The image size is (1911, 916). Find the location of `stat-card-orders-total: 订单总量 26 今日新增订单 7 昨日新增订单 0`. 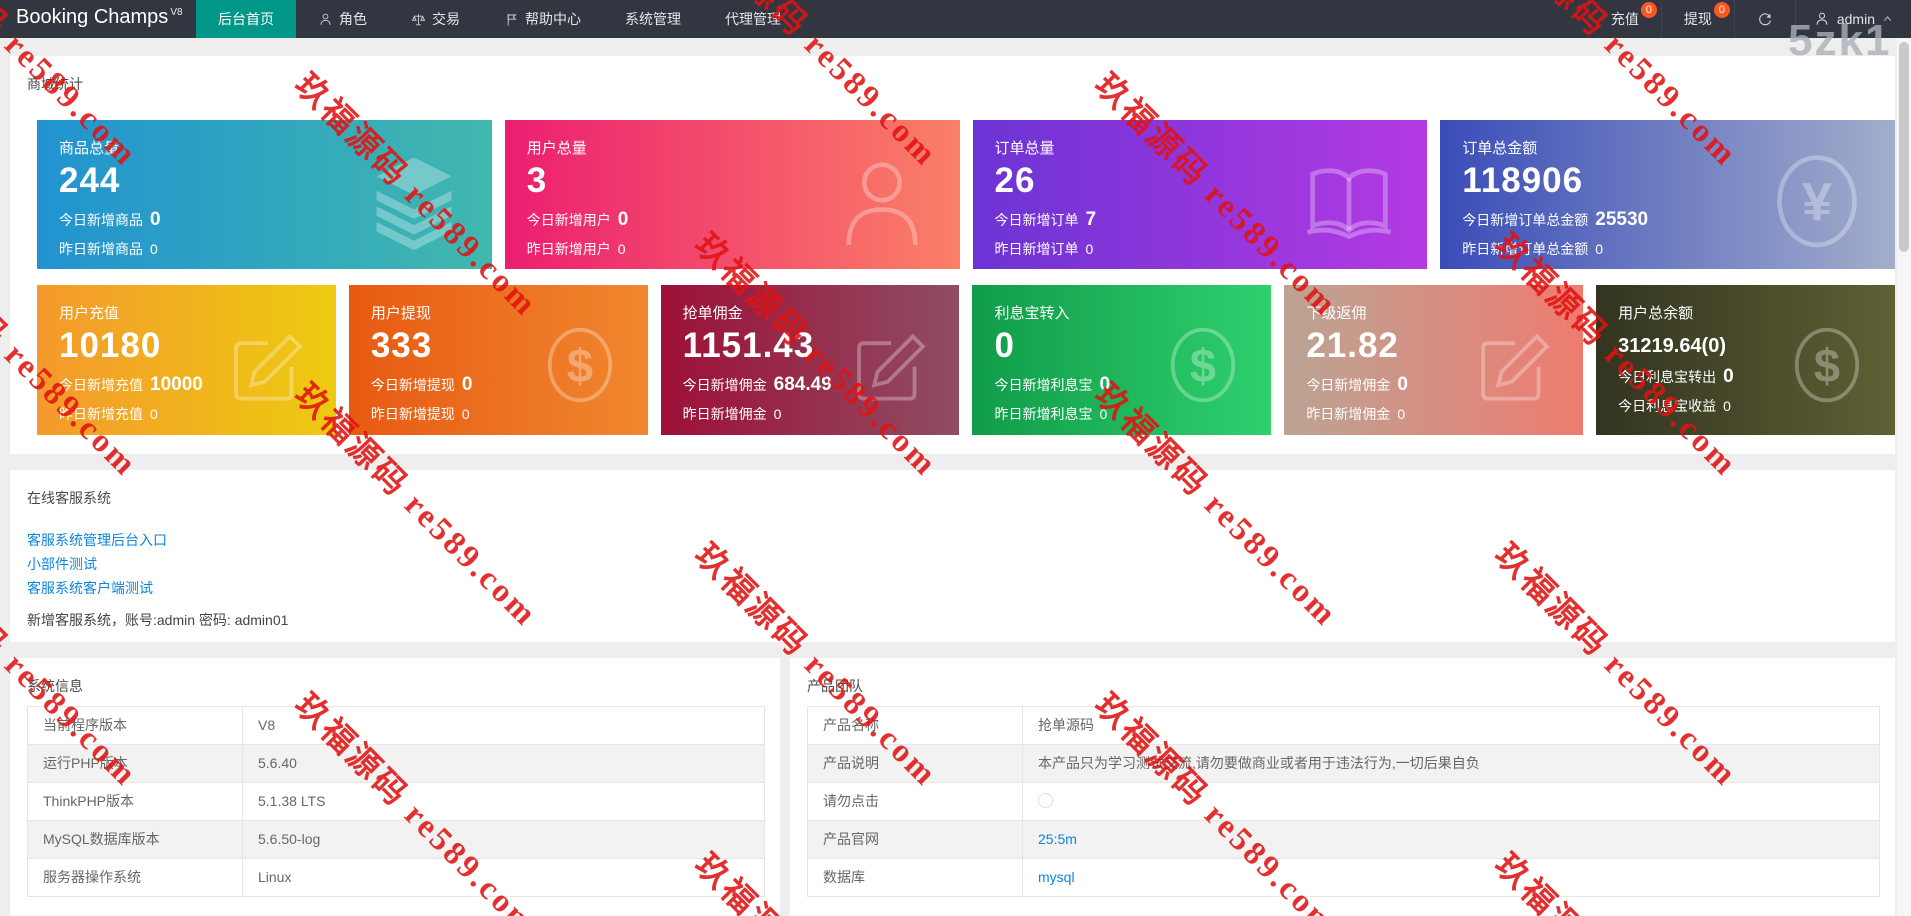

stat-card-orders-total: 订单总量 26 今日新增订单 7 昨日新增订单 0 is located at coordinates (1200, 194).